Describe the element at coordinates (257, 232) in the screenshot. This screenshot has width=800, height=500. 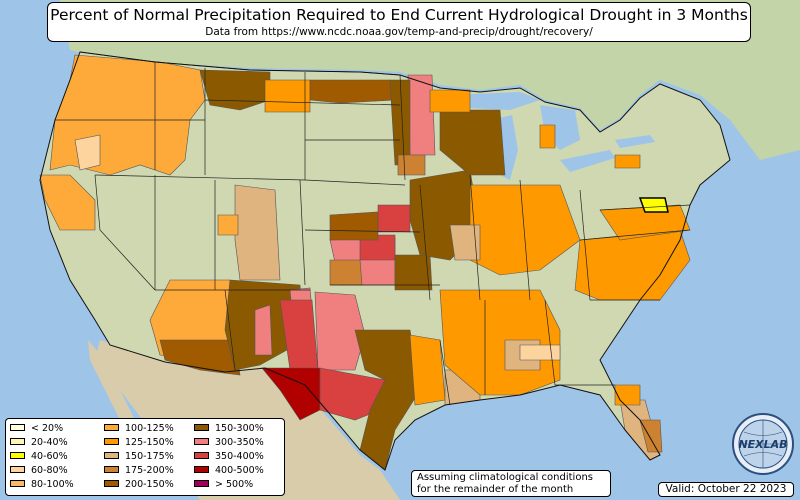
I see `region-utah-tan` at that location.